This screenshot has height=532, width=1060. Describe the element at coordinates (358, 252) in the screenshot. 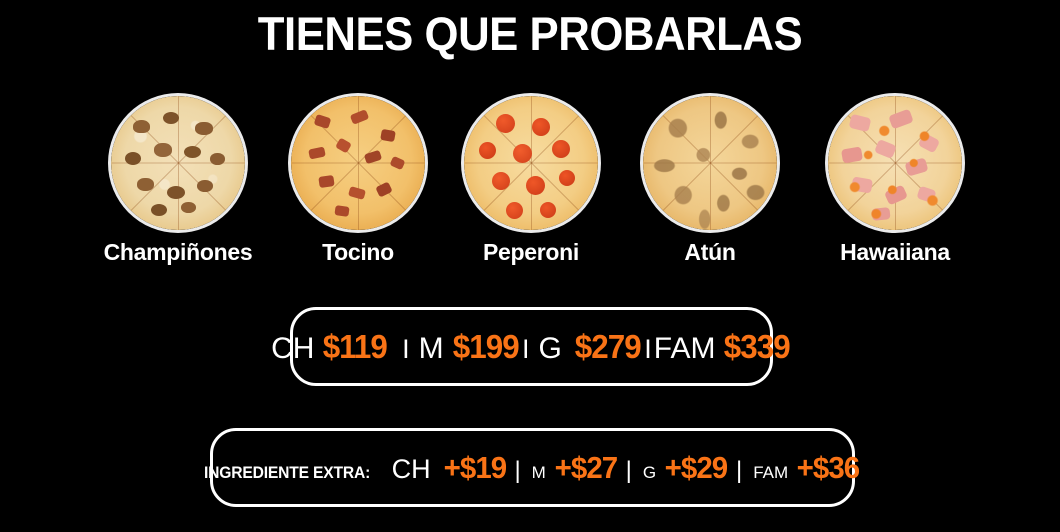

I see `pizza-label: Tocino` at that location.